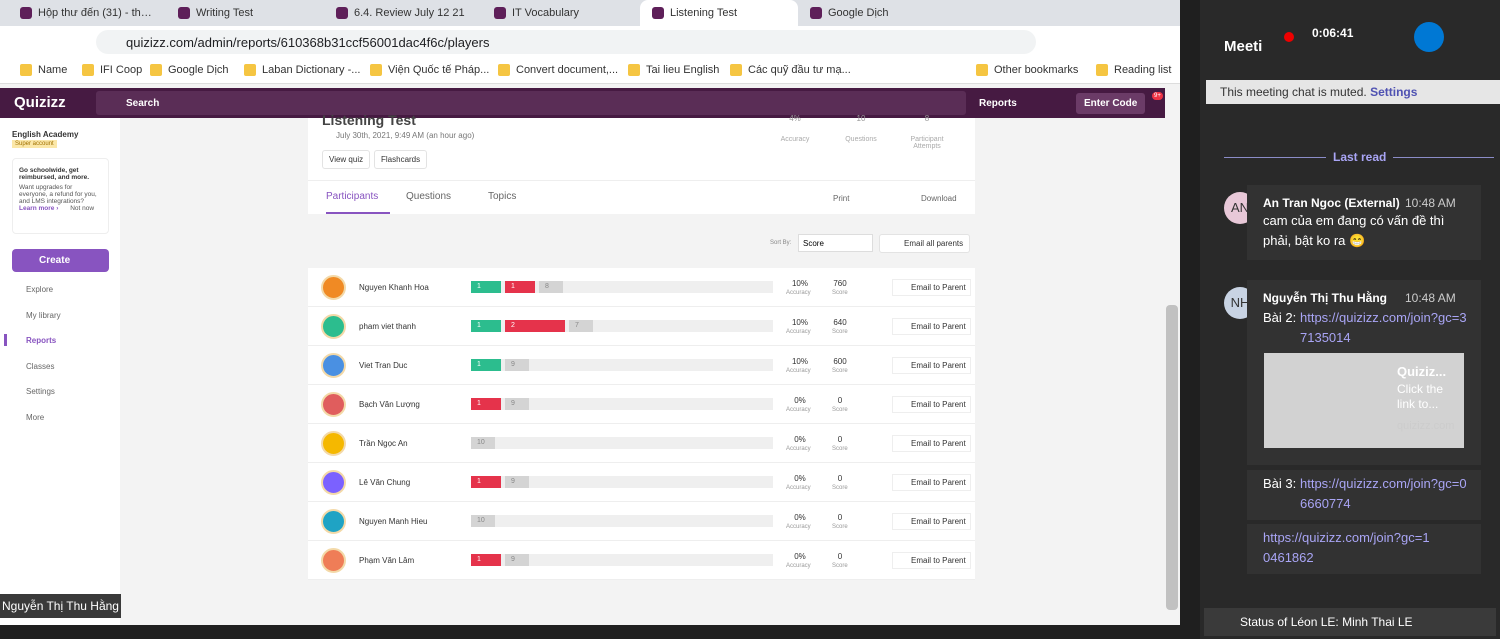 The height and width of the screenshot is (639, 1500). I want to click on browser-tab: Google Dịch, so click(877, 13).